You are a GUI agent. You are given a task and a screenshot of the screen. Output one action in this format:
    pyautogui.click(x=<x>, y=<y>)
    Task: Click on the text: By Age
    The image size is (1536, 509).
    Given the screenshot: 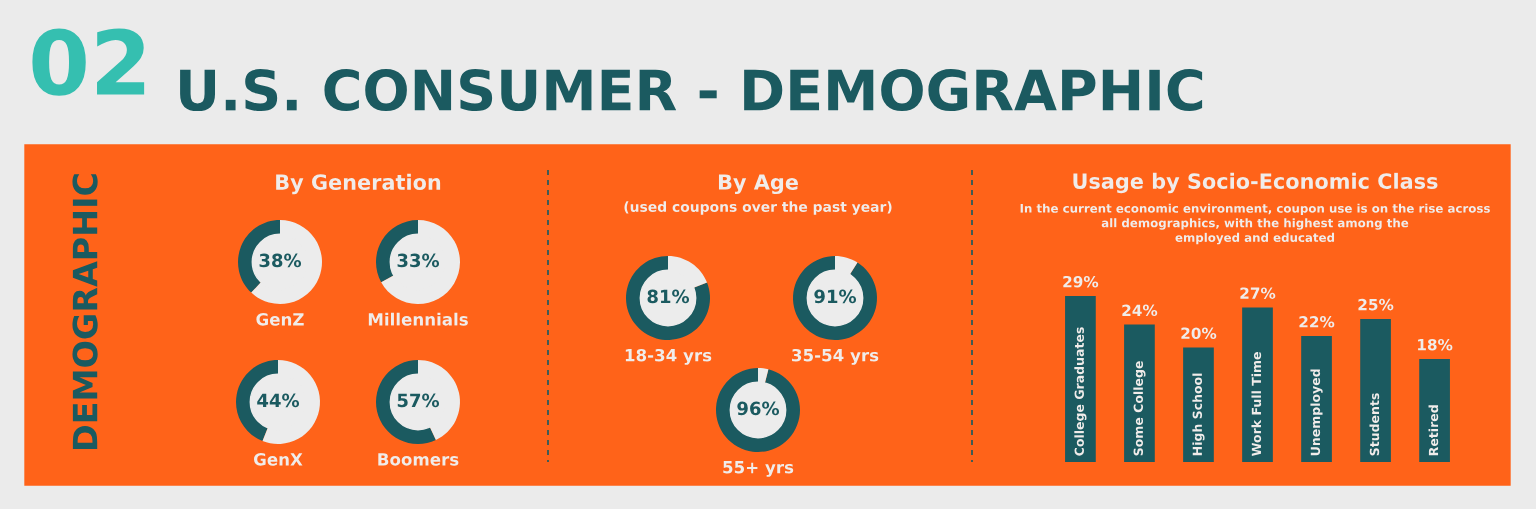 What is the action you would take?
    pyautogui.click(x=758, y=184)
    